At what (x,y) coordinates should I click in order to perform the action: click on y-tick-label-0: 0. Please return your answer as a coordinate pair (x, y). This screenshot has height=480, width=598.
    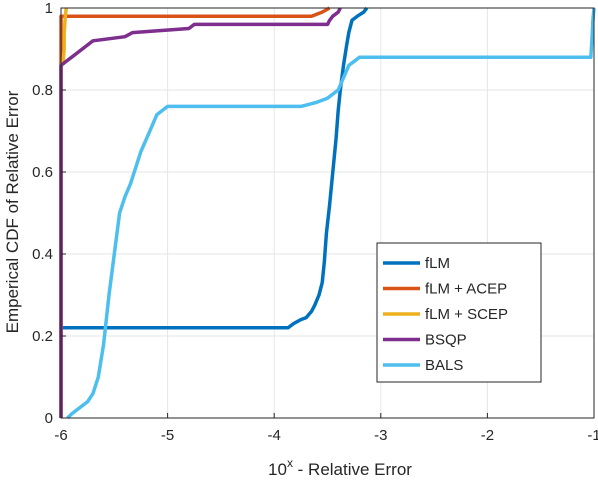
    Looking at the image, I should click on (49, 418).